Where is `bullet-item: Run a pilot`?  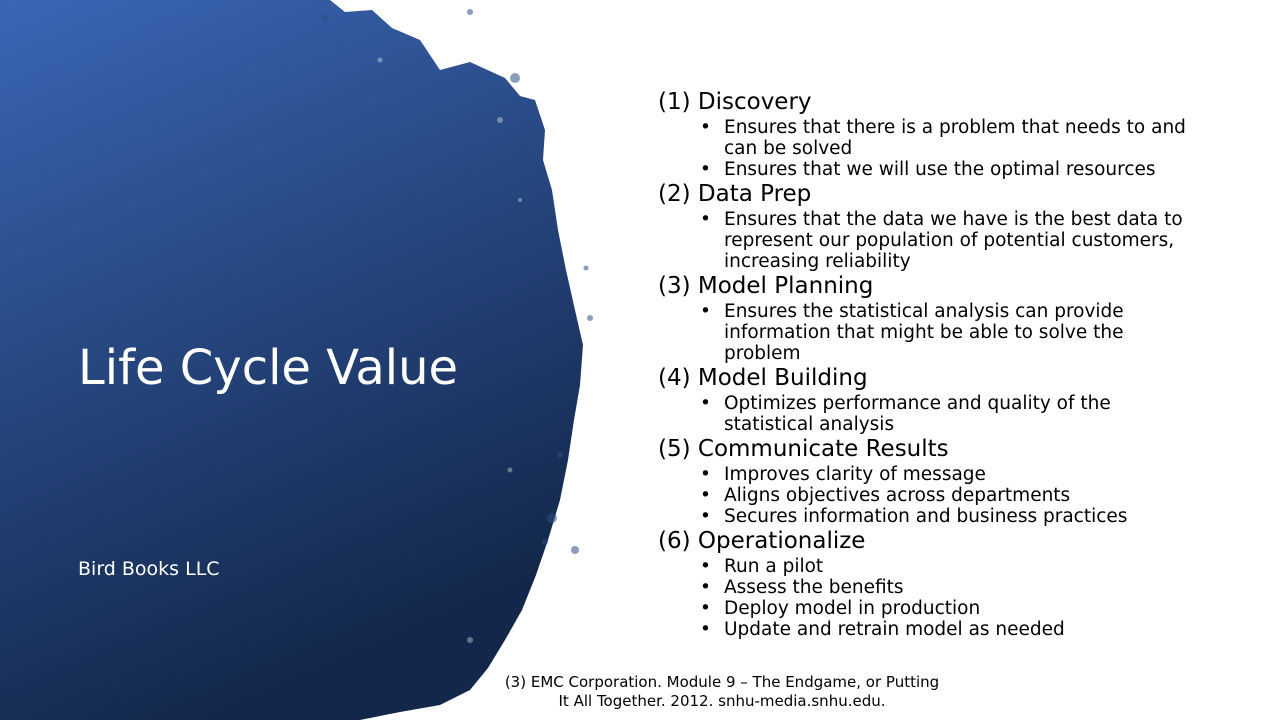
bullet-item: Run a pilot is located at coordinates (949, 566).